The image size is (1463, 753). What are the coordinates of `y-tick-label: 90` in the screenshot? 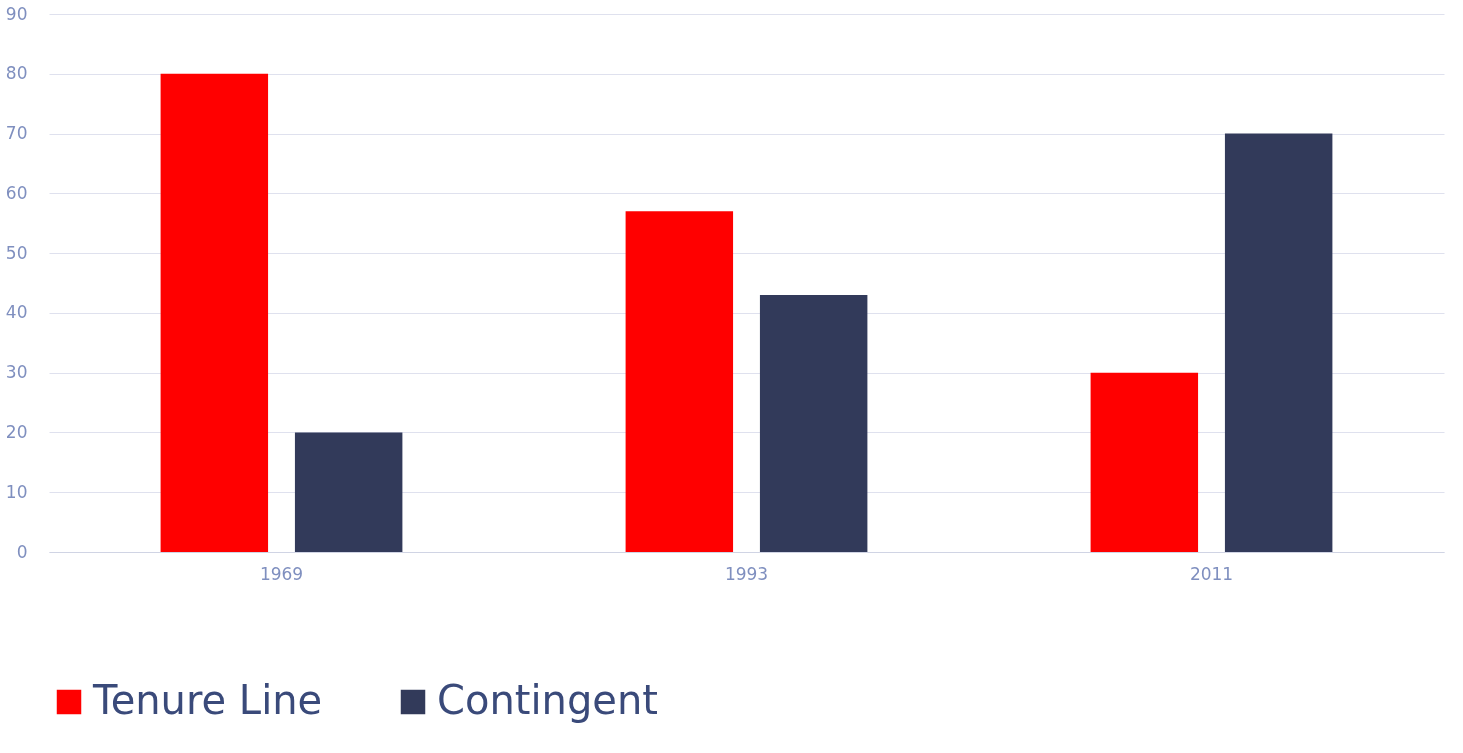 It's located at (16, 13).